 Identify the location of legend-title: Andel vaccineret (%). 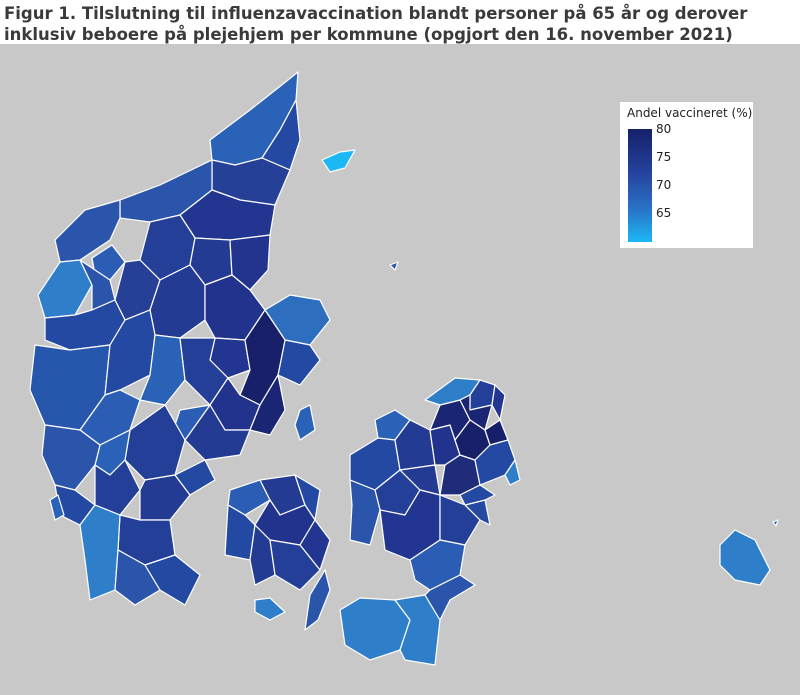
(690, 113).